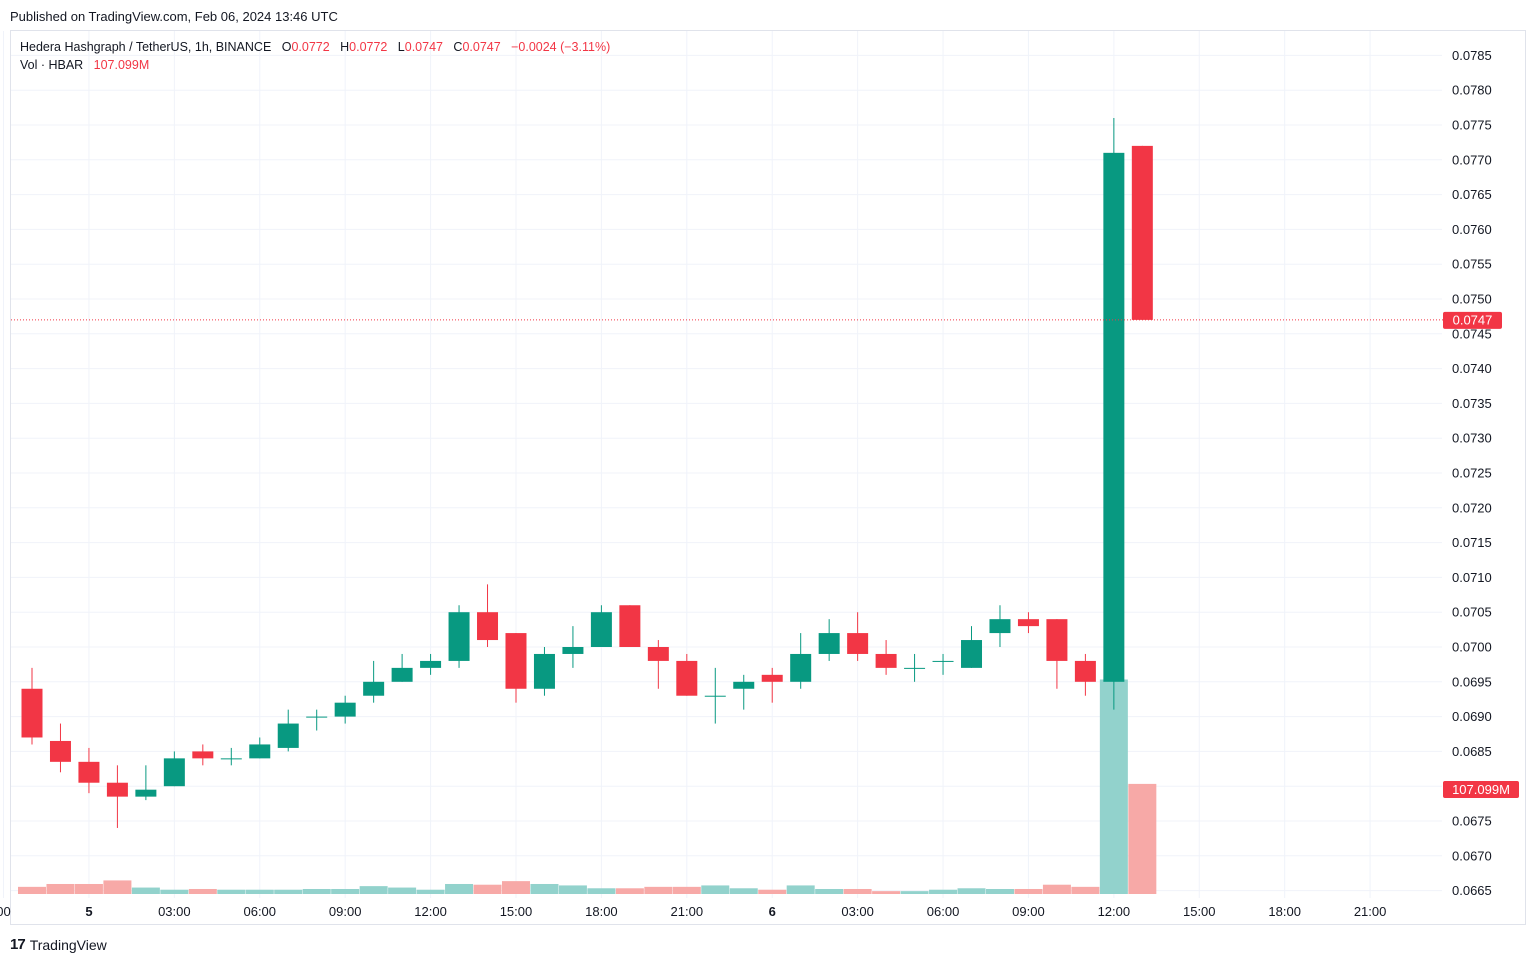 The width and height of the screenshot is (1536, 963). What do you see at coordinates (1472, 229) in the screenshot?
I see `y-tick-label: 0.0760` at bounding box center [1472, 229].